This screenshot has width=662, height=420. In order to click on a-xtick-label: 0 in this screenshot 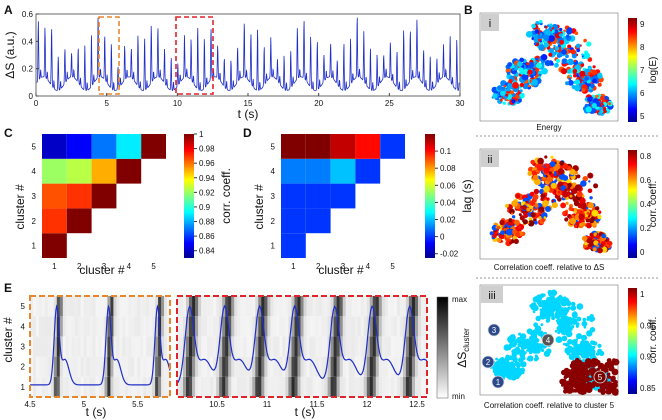, I will do `click(36, 103)`.